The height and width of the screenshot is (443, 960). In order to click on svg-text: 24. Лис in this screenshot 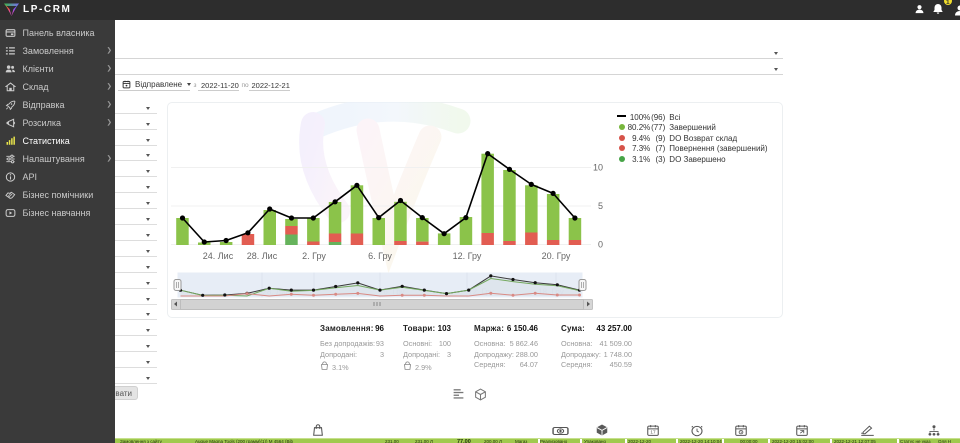, I will do `click(218, 256)`.